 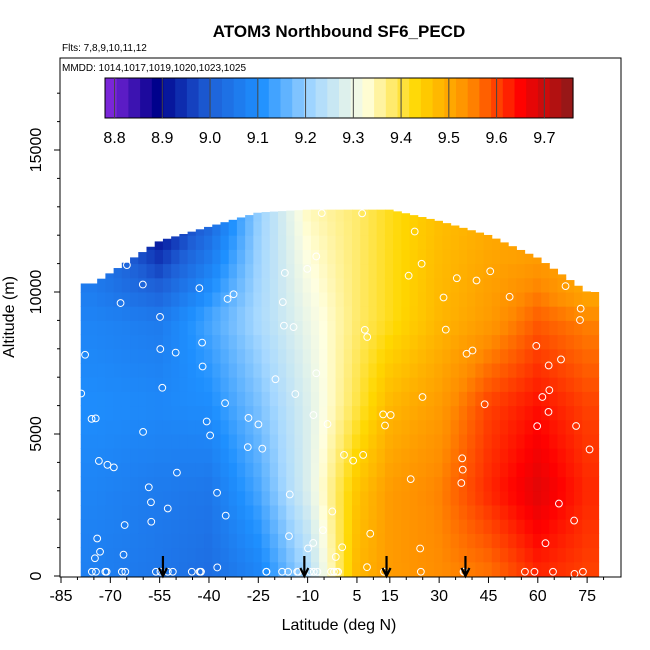 I want to click on colorbar-frame, so click(x=339, y=98).